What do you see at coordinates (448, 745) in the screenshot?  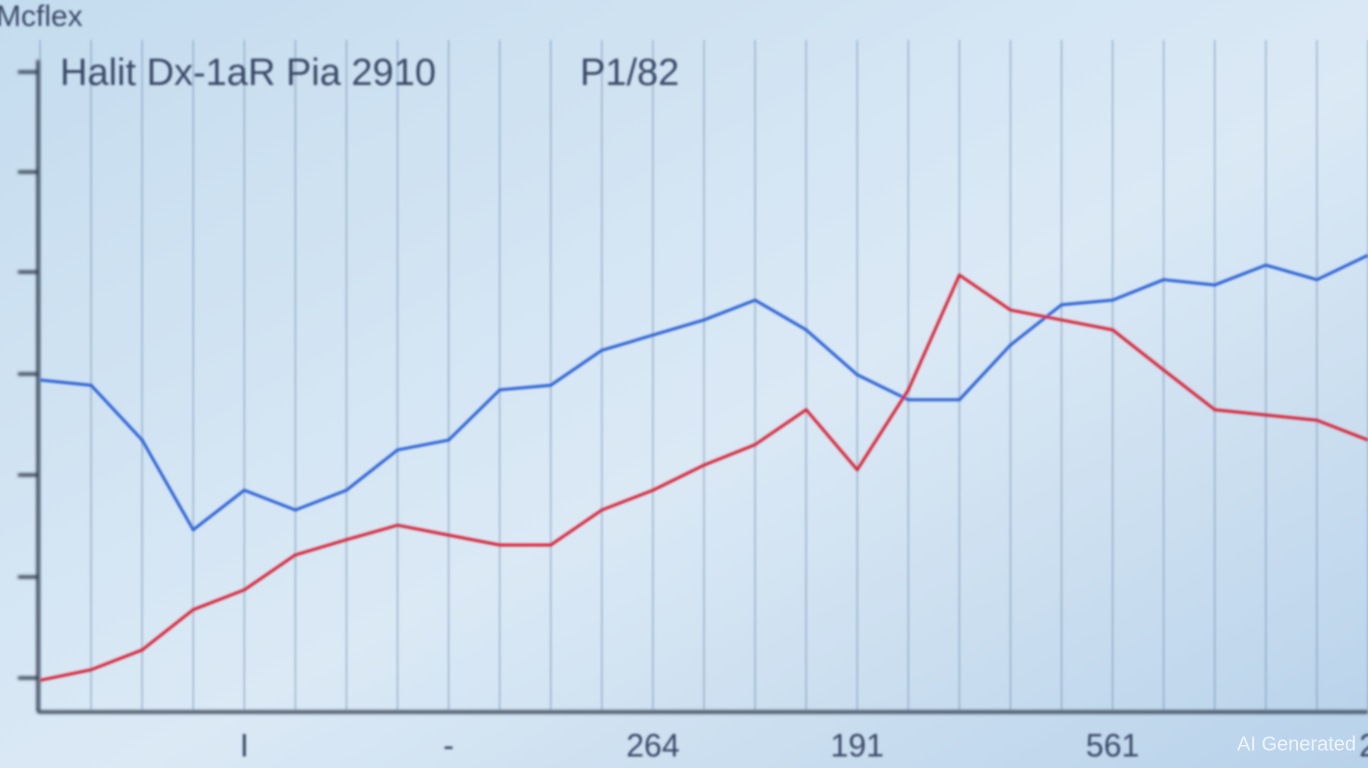 I see `x-tick-label: -` at bounding box center [448, 745].